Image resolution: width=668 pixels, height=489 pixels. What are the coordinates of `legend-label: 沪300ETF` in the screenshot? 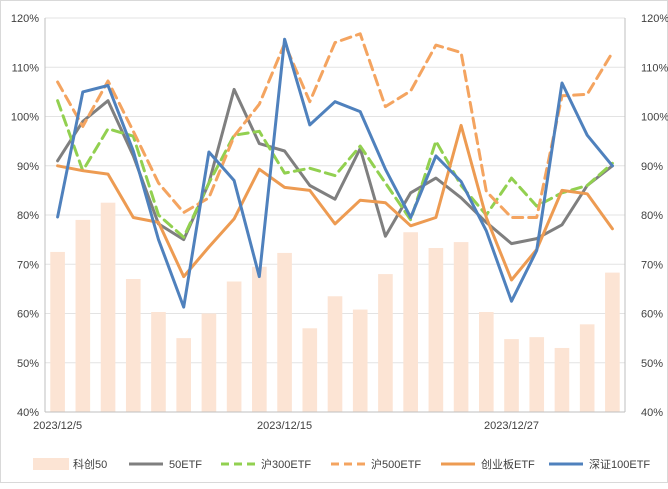 It's located at (286, 464).